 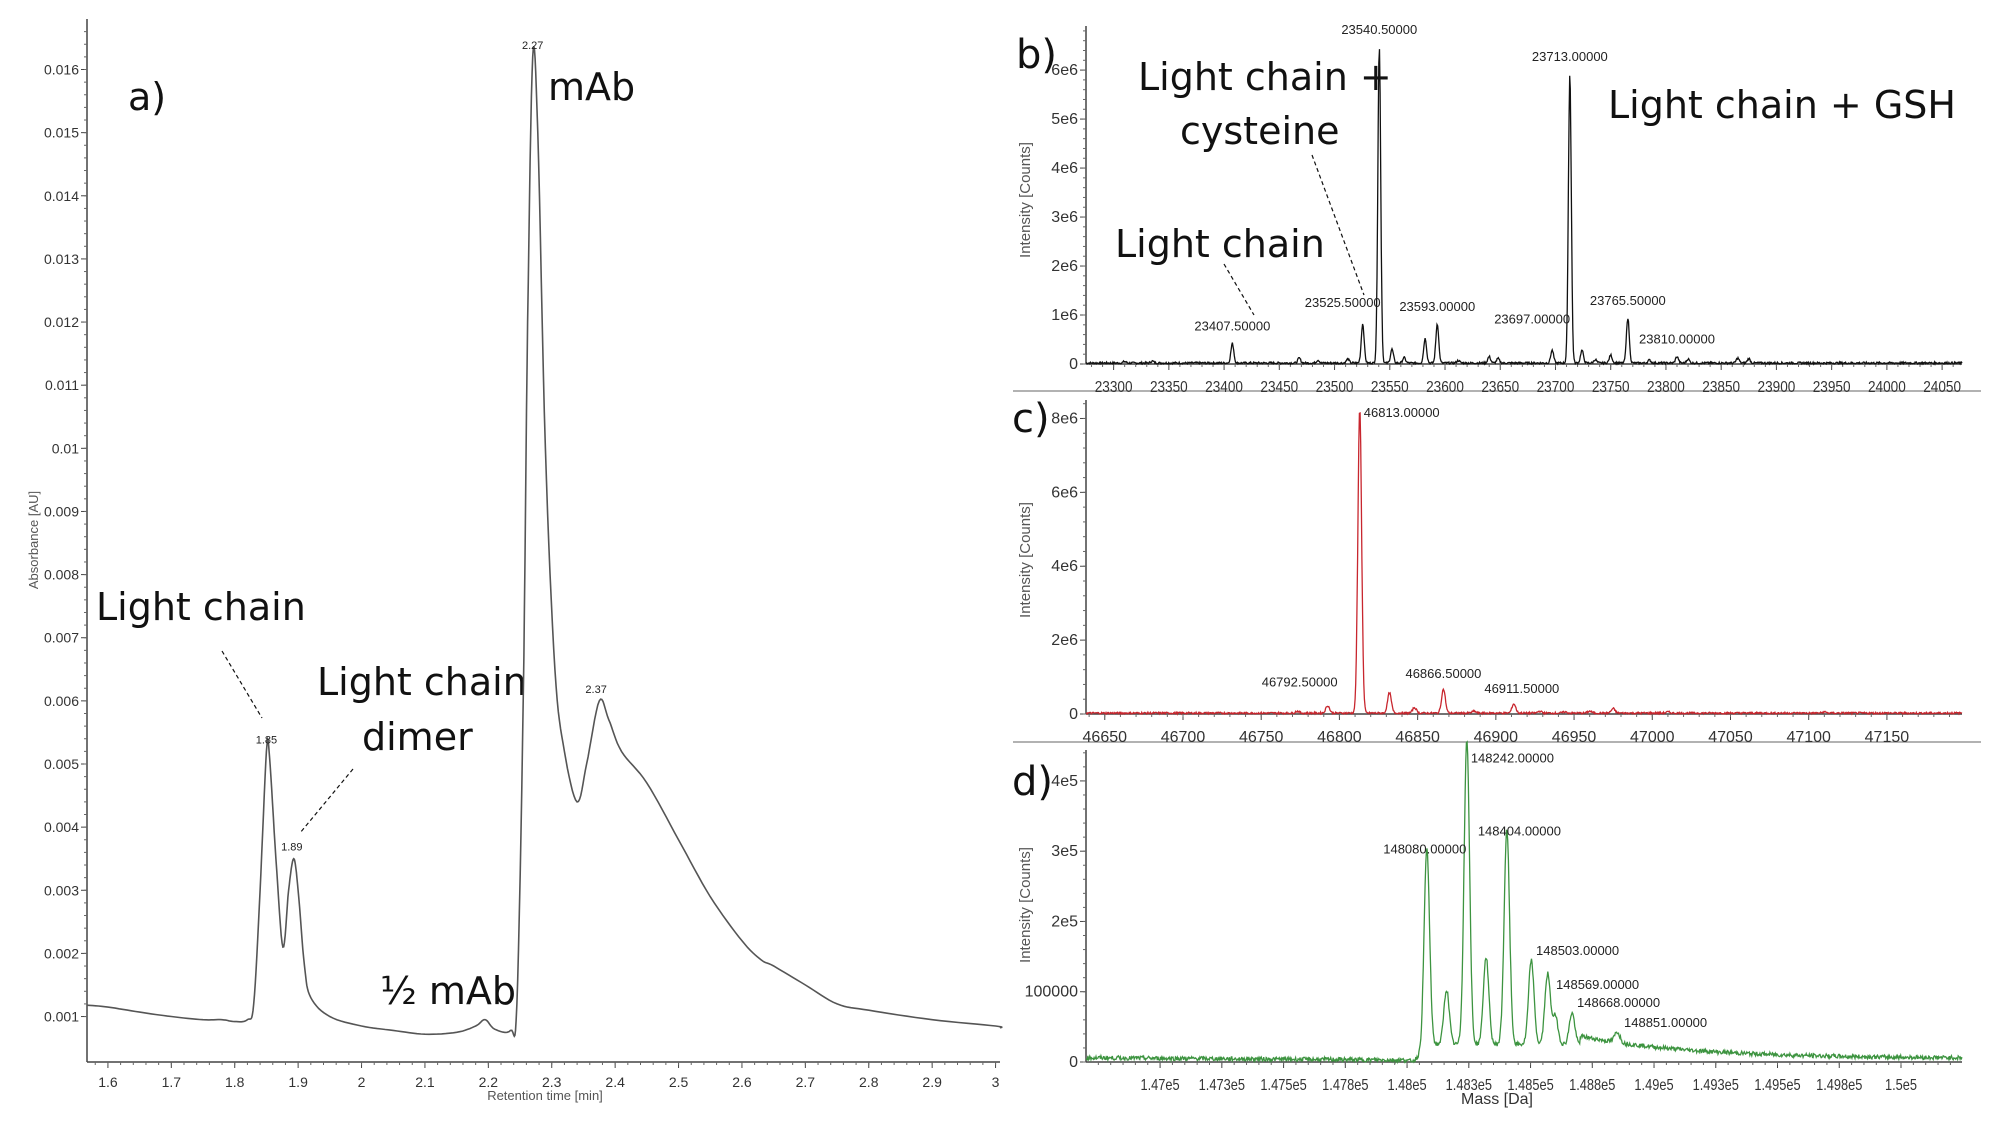 What do you see at coordinates (1064, 217) in the screenshot?
I see `y-tick-label: 3e6` at bounding box center [1064, 217].